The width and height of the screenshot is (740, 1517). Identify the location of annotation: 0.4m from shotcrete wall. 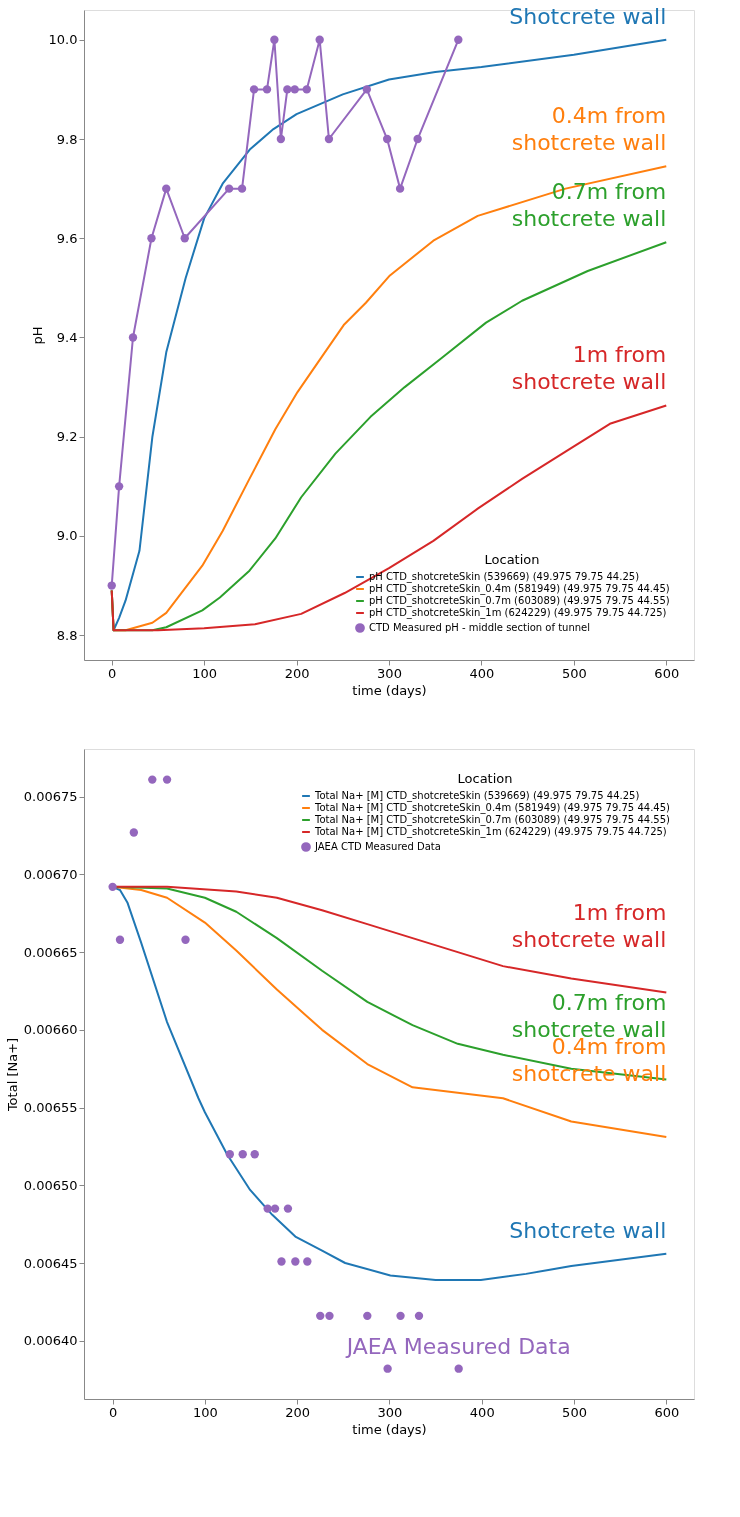
(589, 129).